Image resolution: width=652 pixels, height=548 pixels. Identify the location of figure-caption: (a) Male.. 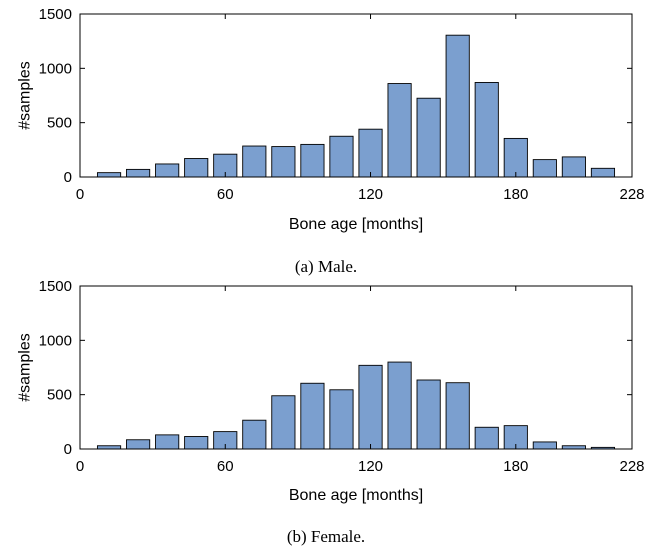
(326, 266).